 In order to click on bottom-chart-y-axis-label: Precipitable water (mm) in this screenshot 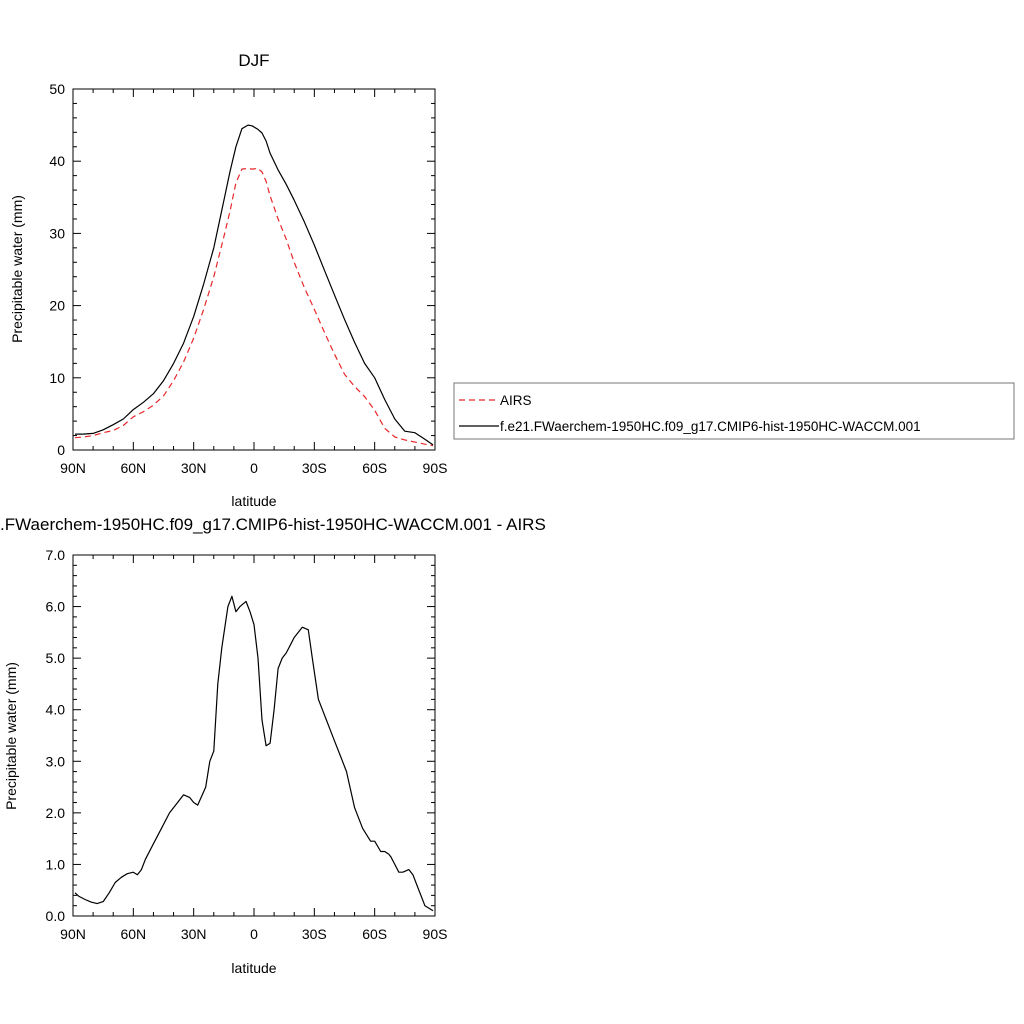, I will do `click(11, 736)`.